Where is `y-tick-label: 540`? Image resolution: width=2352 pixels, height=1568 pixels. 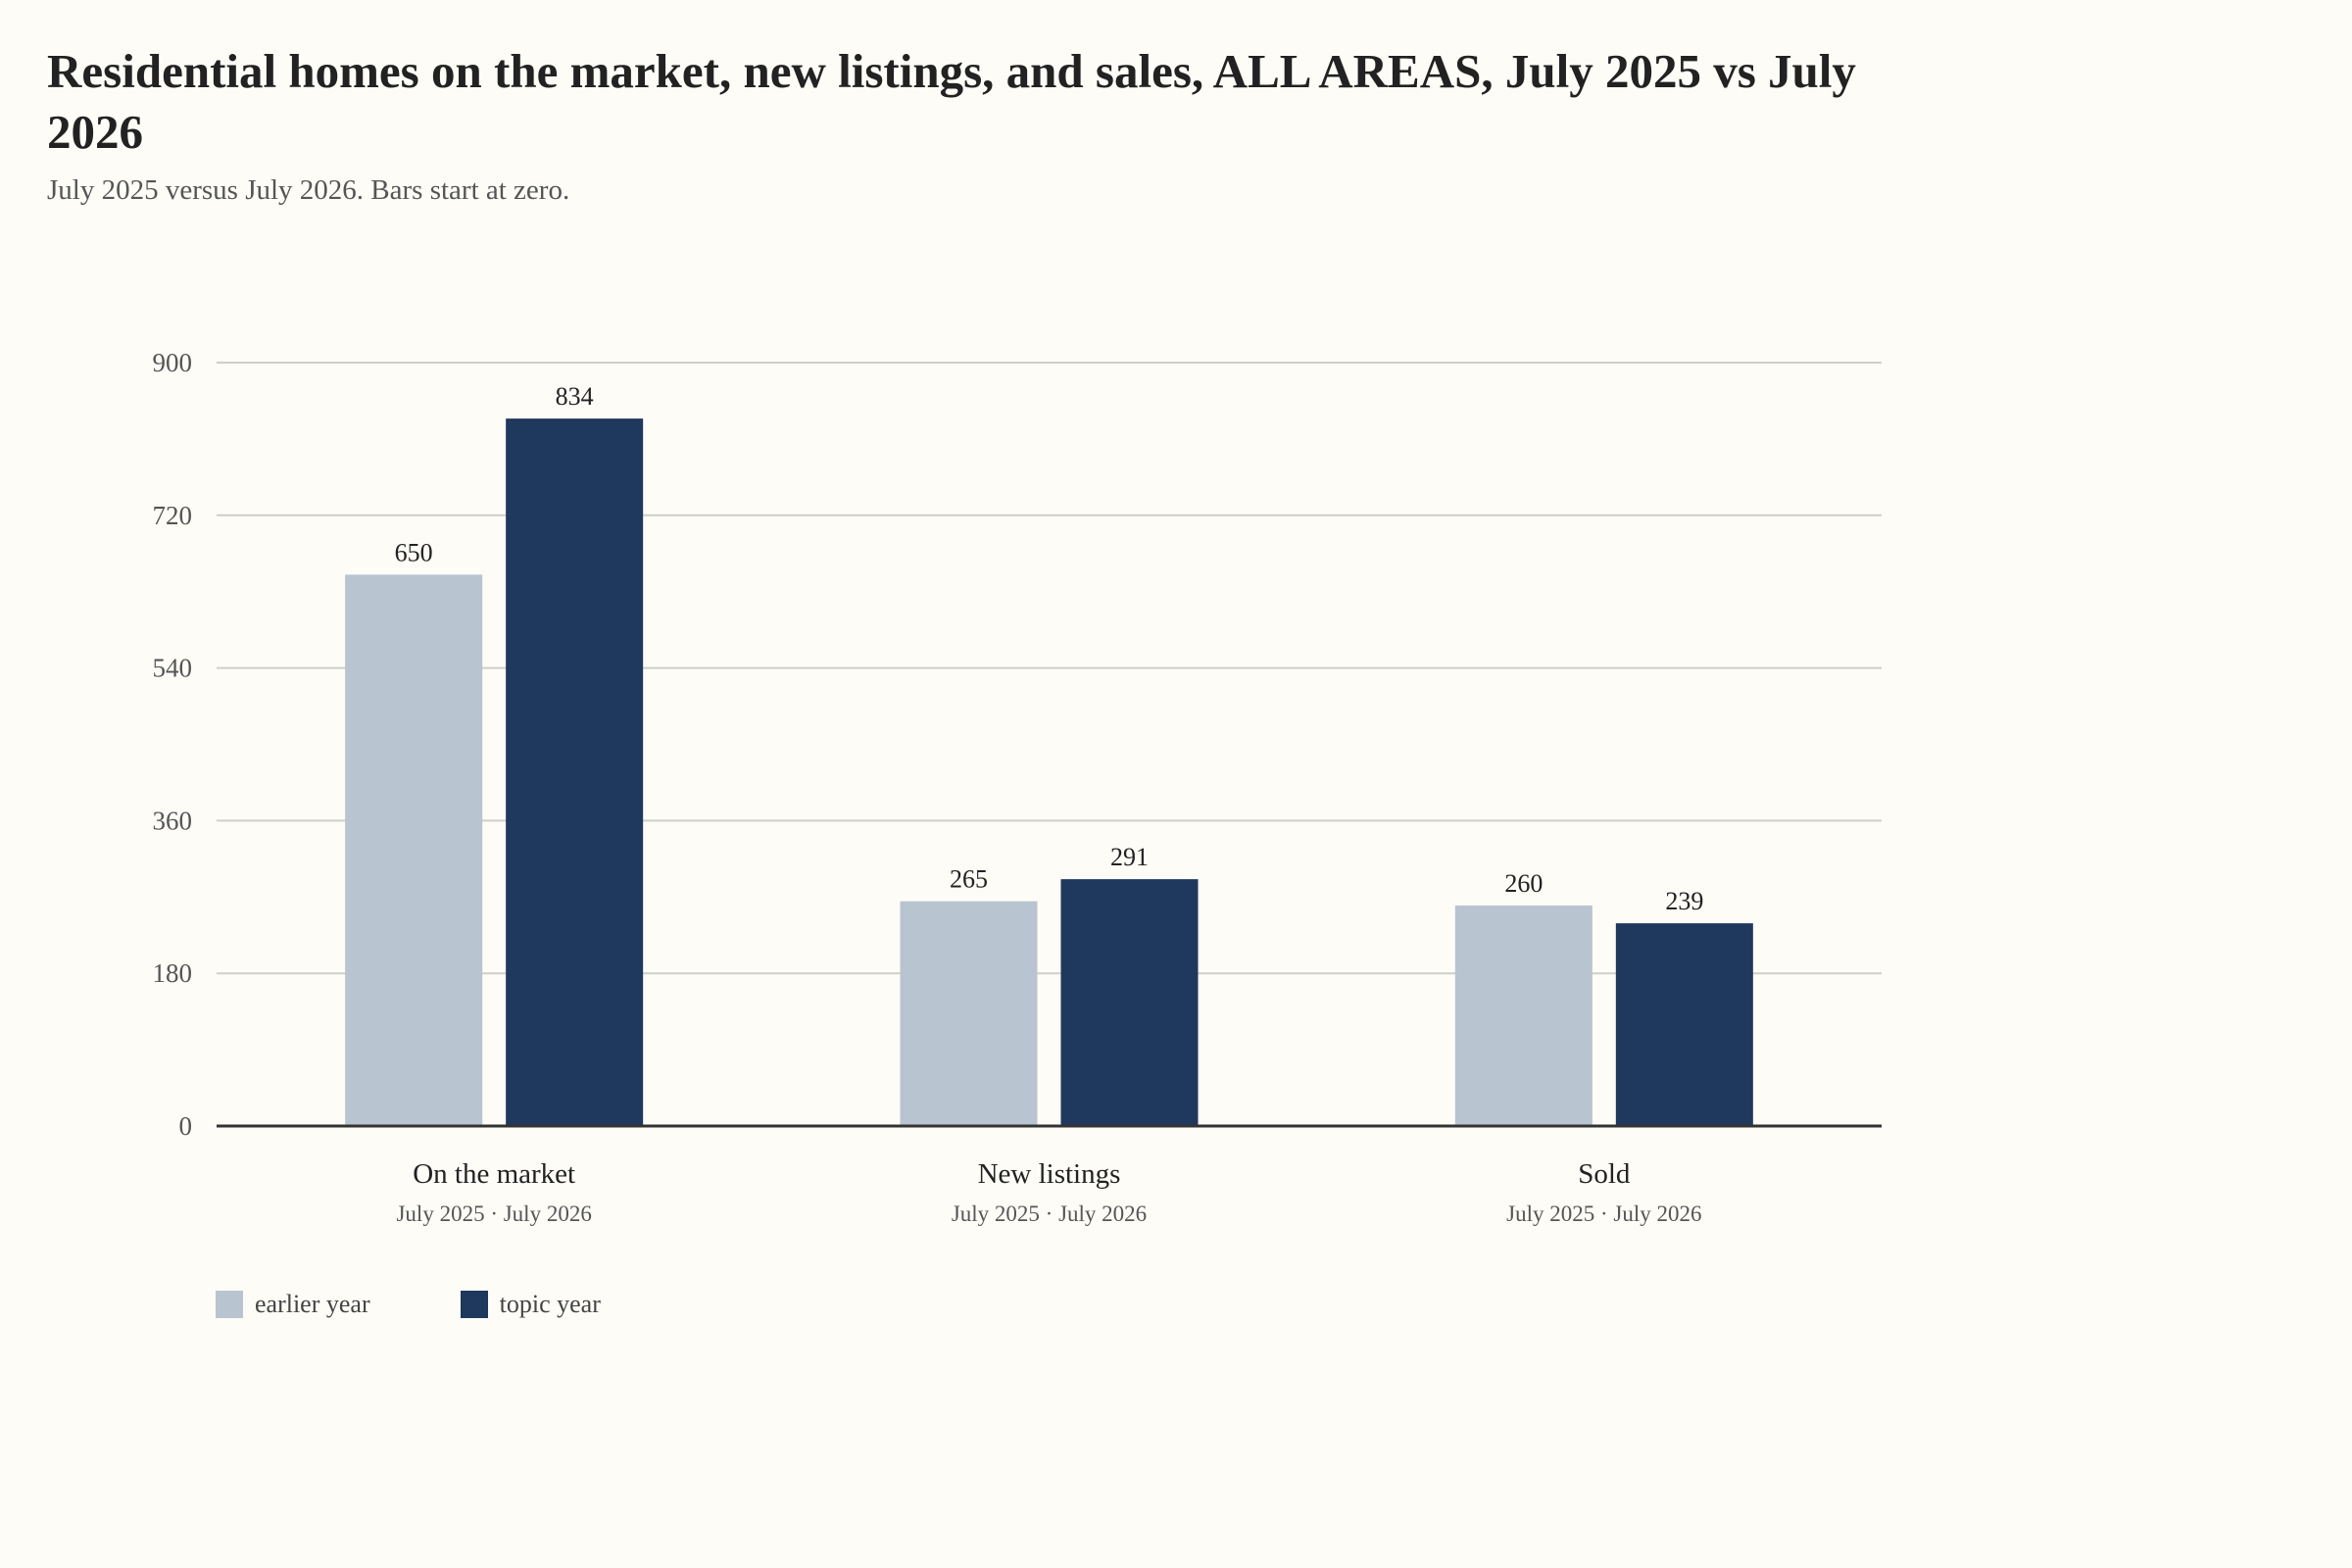 y-tick-label: 540 is located at coordinates (173, 668).